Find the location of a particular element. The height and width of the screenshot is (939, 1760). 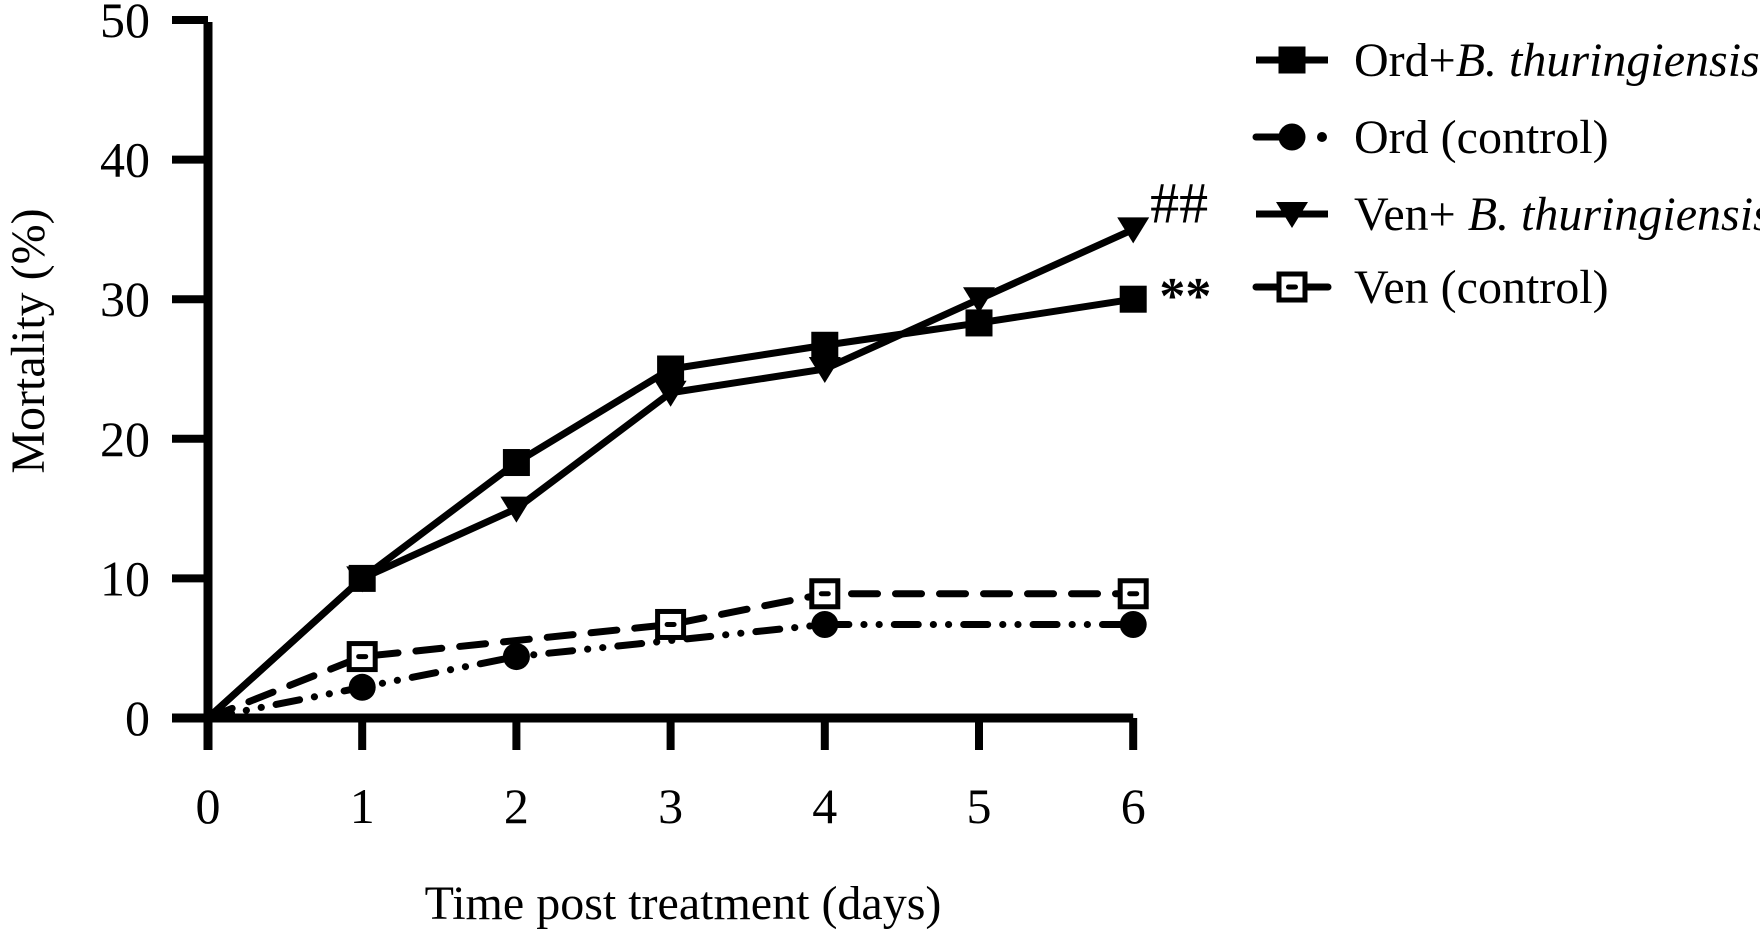

series-markers-ord-control is located at coordinates (747, 655).